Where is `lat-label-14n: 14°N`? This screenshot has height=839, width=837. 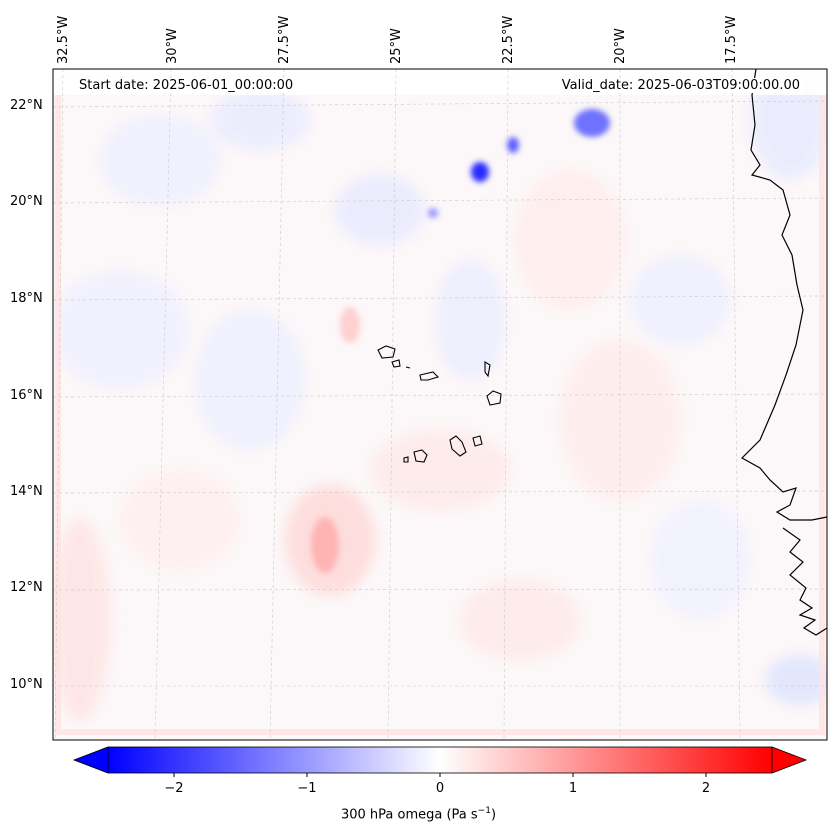
lat-label-14n: 14°N is located at coordinates (26, 491).